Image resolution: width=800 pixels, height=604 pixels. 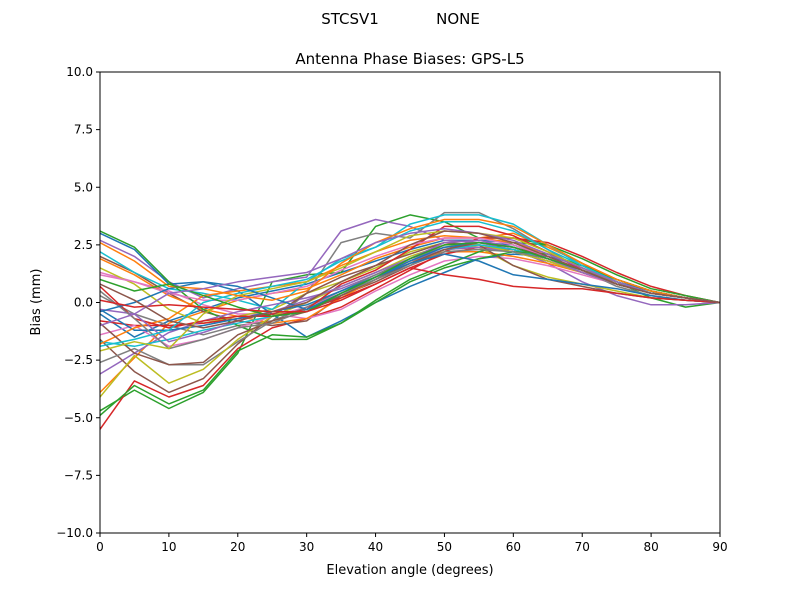 What do you see at coordinates (78, 475) in the screenshot?
I see `y-tick-label: −7.5` at bounding box center [78, 475].